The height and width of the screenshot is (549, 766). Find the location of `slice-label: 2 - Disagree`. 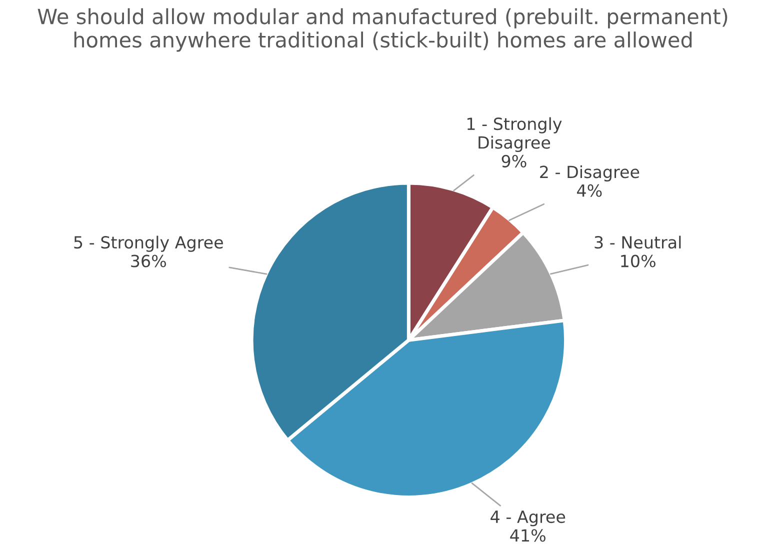

slice-label: 2 - Disagree is located at coordinates (590, 173).